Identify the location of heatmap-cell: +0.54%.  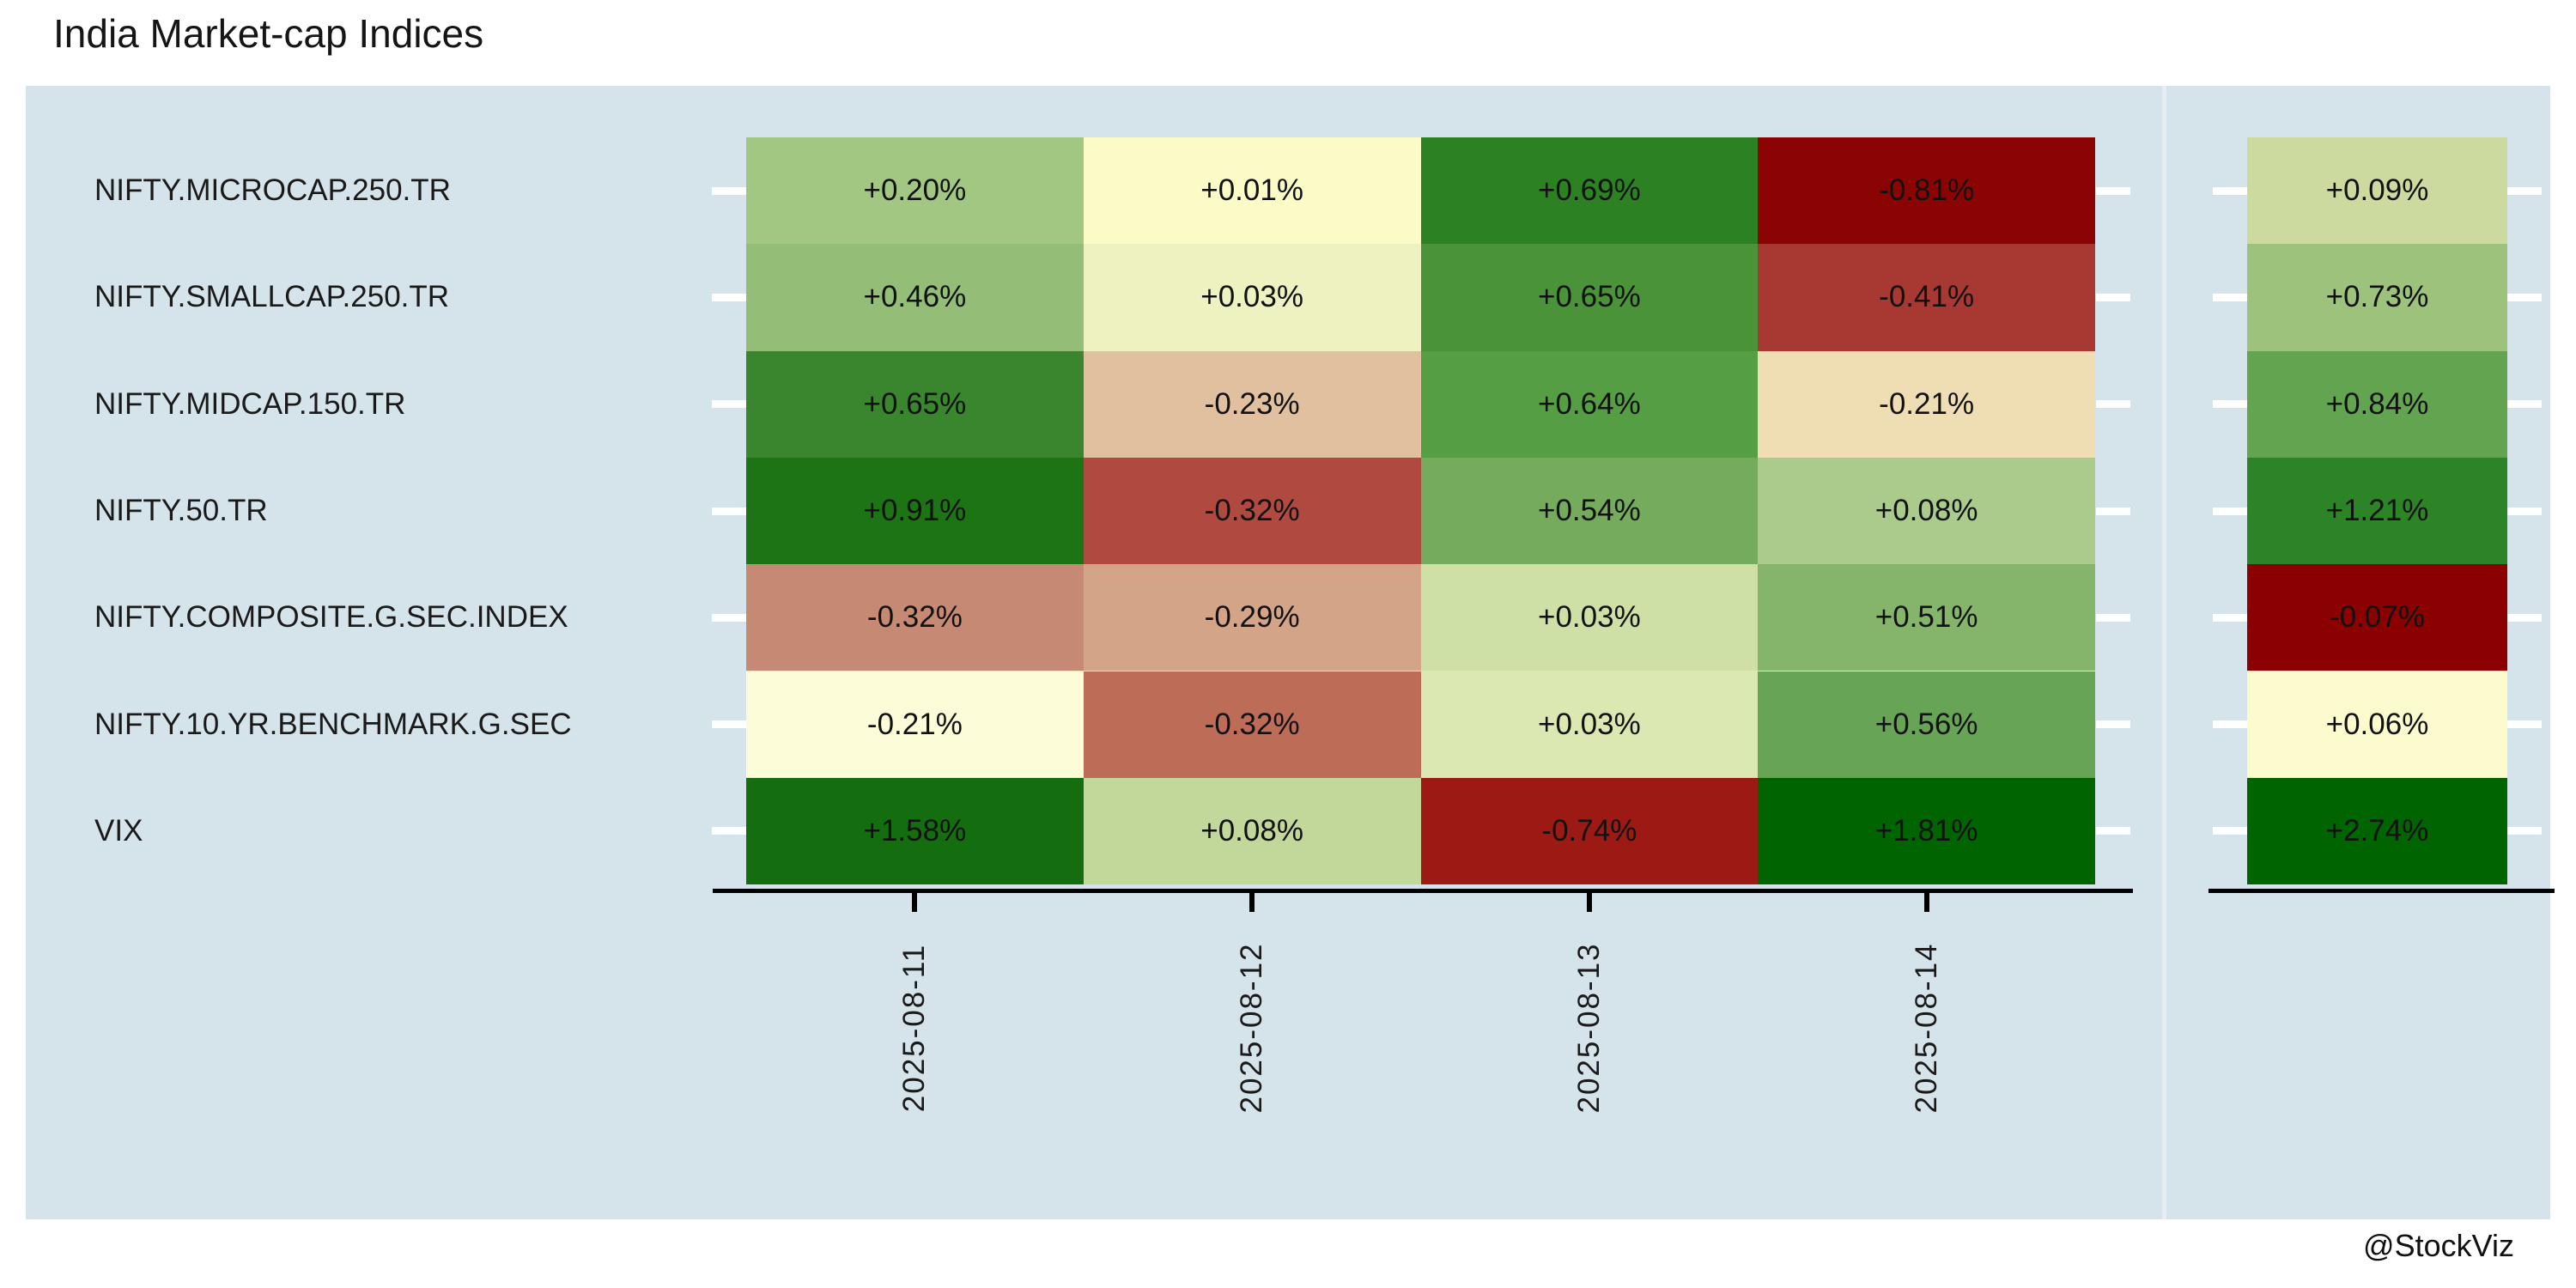
(1590, 511).